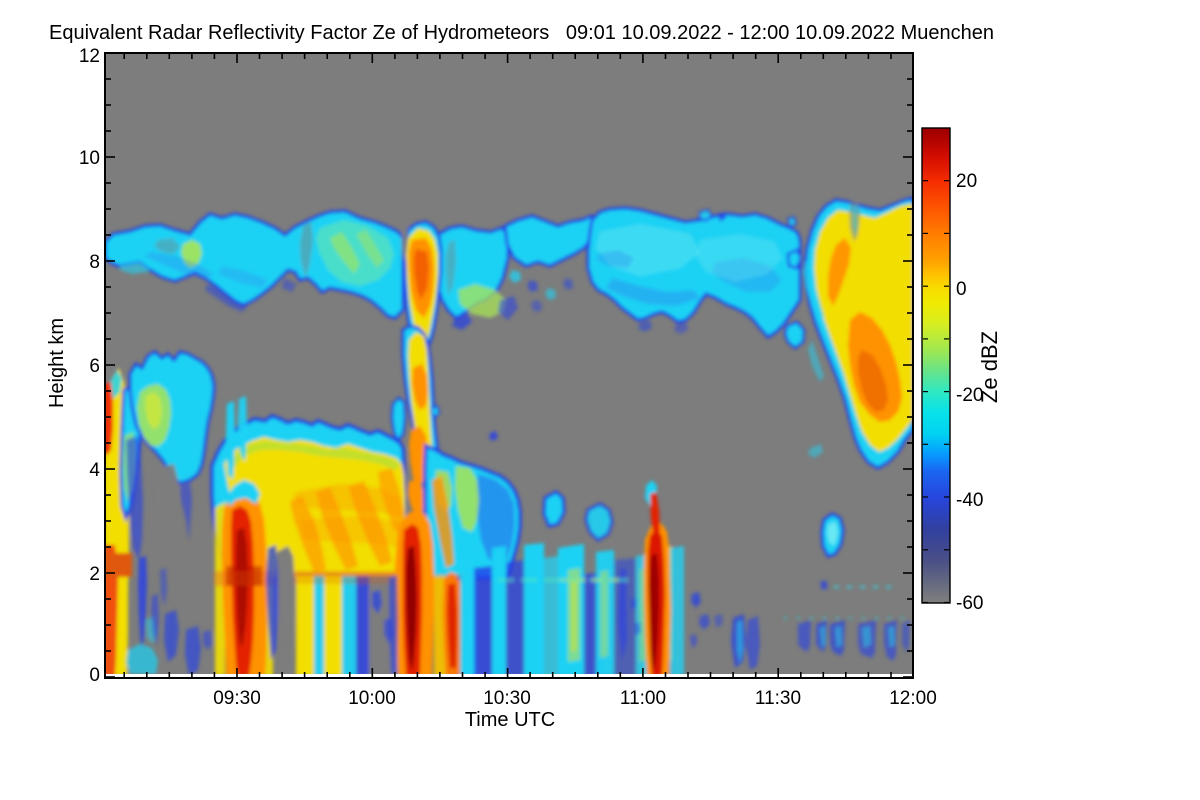 The height and width of the screenshot is (800, 1200). What do you see at coordinates (969, 500) in the screenshot?
I see `svg-text: -40` at bounding box center [969, 500].